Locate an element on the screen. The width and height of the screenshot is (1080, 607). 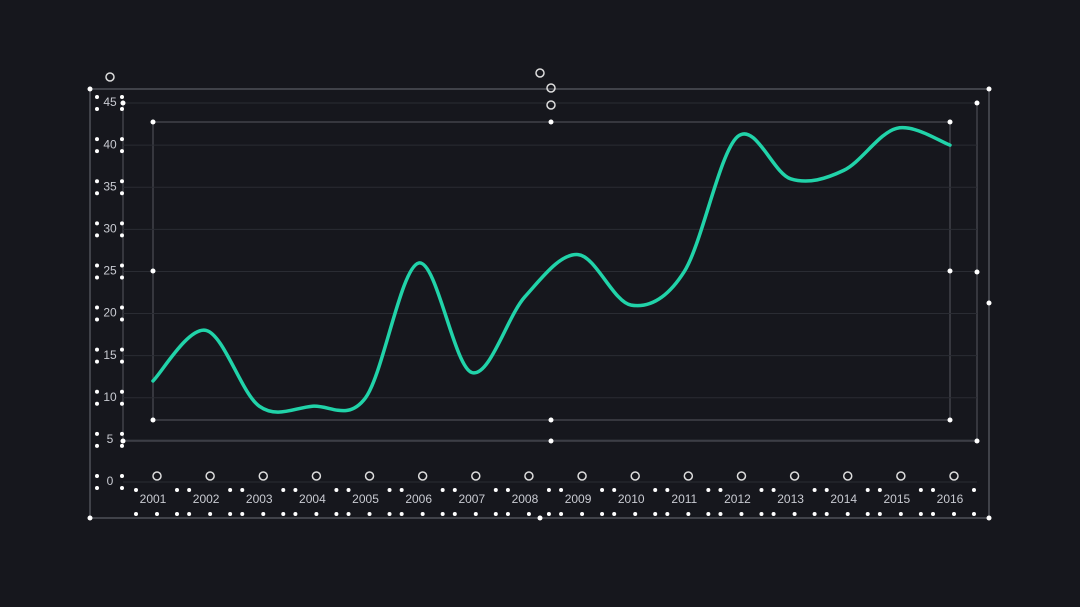
x-tick-label: 2012 is located at coordinates (737, 499).